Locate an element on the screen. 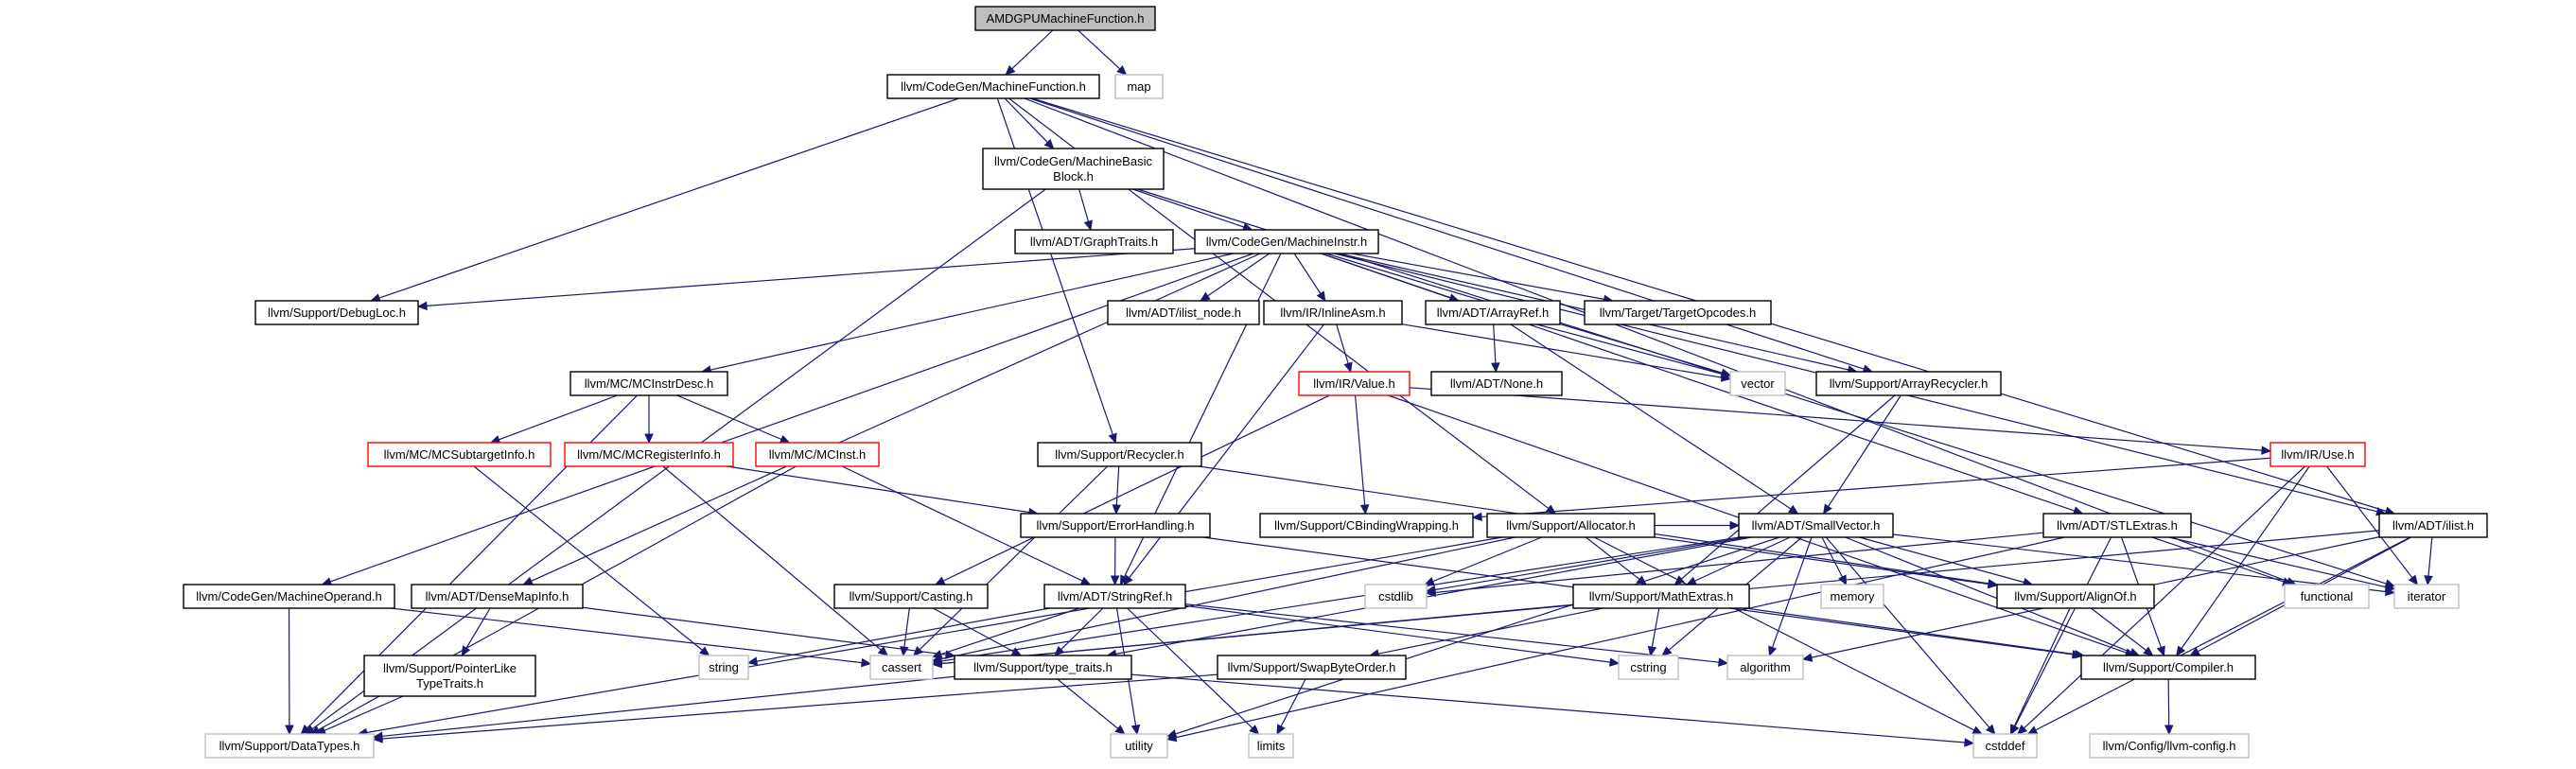 Image resolution: width=2576 pixels, height=769 pixels. edge-aref-to-none is located at coordinates (1495, 343).